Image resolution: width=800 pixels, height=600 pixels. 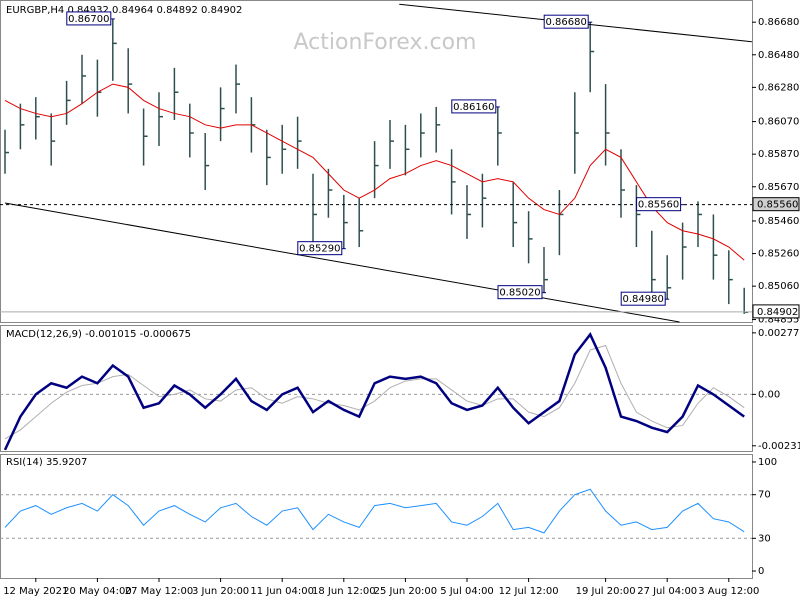 I want to click on annotation-label: 0.85020, so click(x=519, y=293).